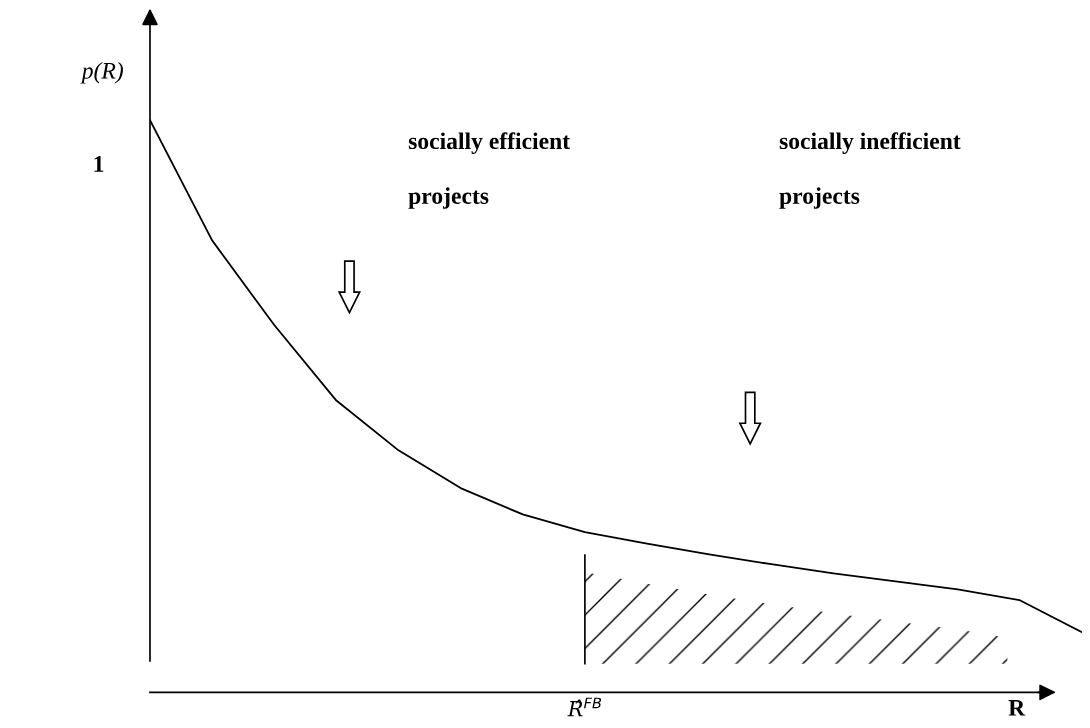 This screenshot has width=1090, height=728. Describe the element at coordinates (489, 143) in the screenshot. I see `annotation: socially efficient` at that location.